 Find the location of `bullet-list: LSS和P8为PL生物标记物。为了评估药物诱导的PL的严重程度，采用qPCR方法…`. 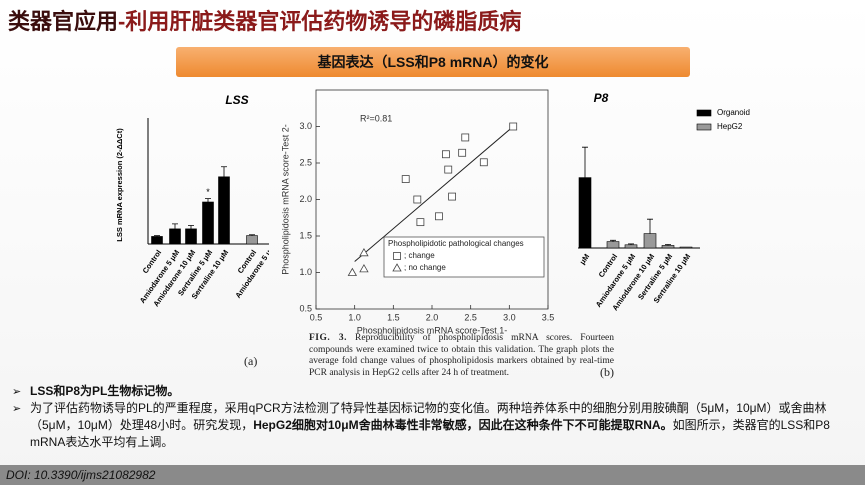

bullet-list: LSS和P8为PL生物标记物。为了评估药物诱导的PL的严重程度，采用qPCR方法… is located at coordinates (432, 417).